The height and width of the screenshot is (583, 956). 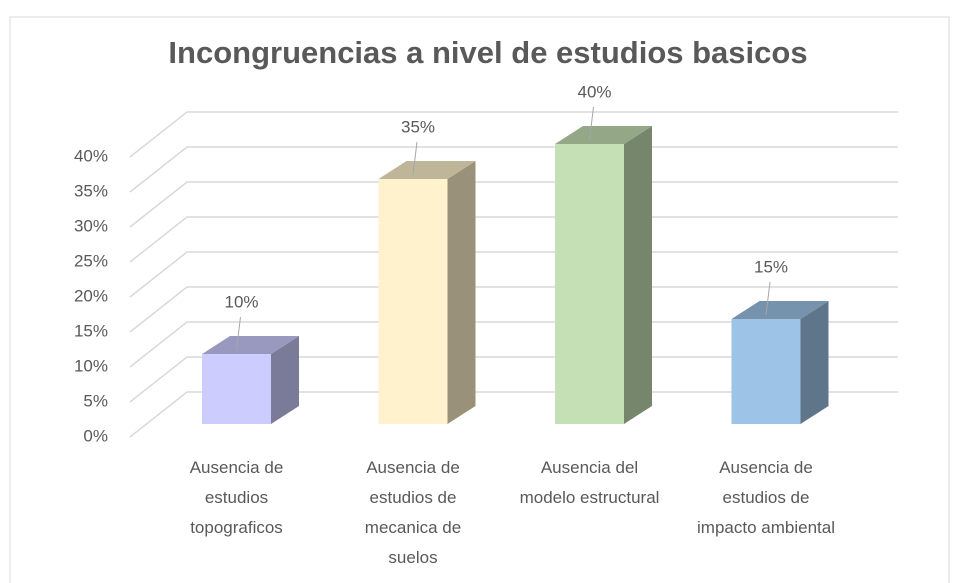 What do you see at coordinates (418, 126) in the screenshot?
I see `value-label: 35%` at bounding box center [418, 126].